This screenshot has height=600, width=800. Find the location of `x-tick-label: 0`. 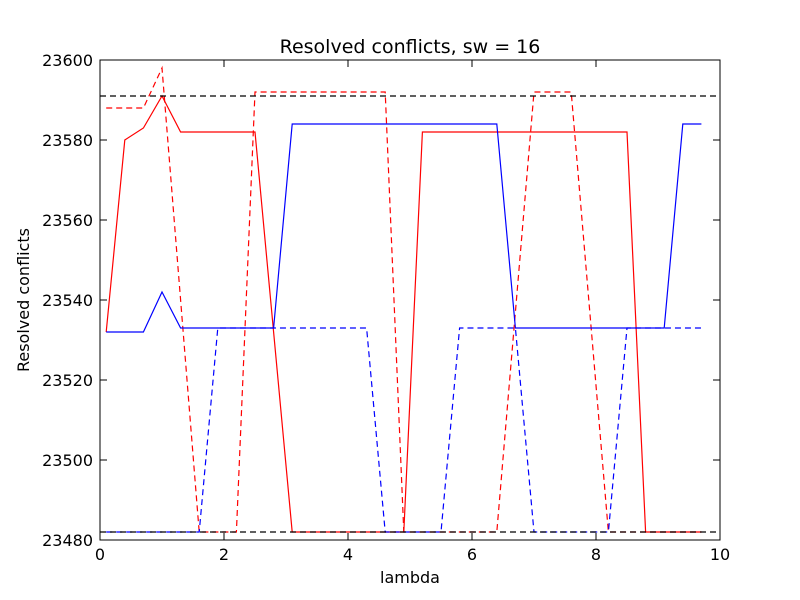

x-tick-label: 0 is located at coordinates (100, 554).